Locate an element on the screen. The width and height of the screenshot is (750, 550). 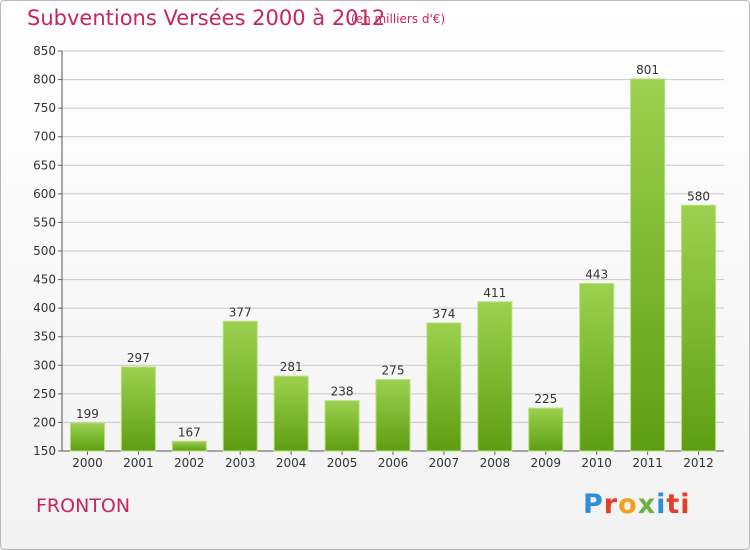
data-label: 411 is located at coordinates (494, 293).